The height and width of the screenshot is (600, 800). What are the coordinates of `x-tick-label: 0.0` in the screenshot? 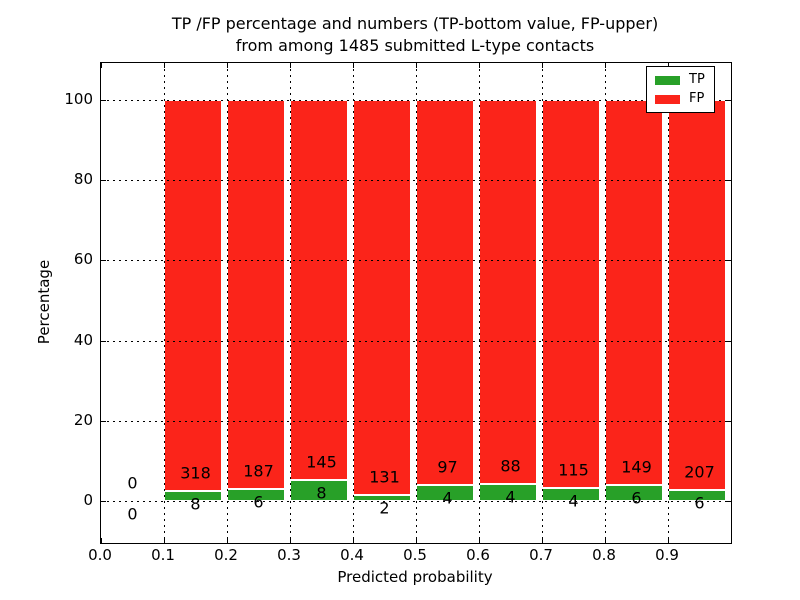 It's located at (100, 555).